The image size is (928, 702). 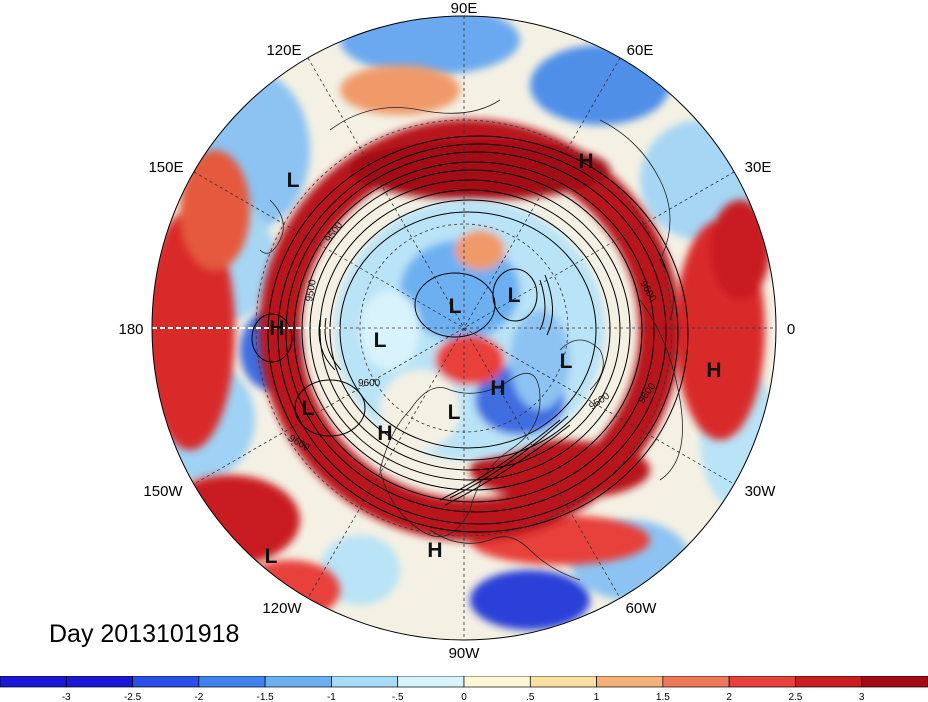 I want to click on lon-label-120E: 120E, so click(x=283, y=50).